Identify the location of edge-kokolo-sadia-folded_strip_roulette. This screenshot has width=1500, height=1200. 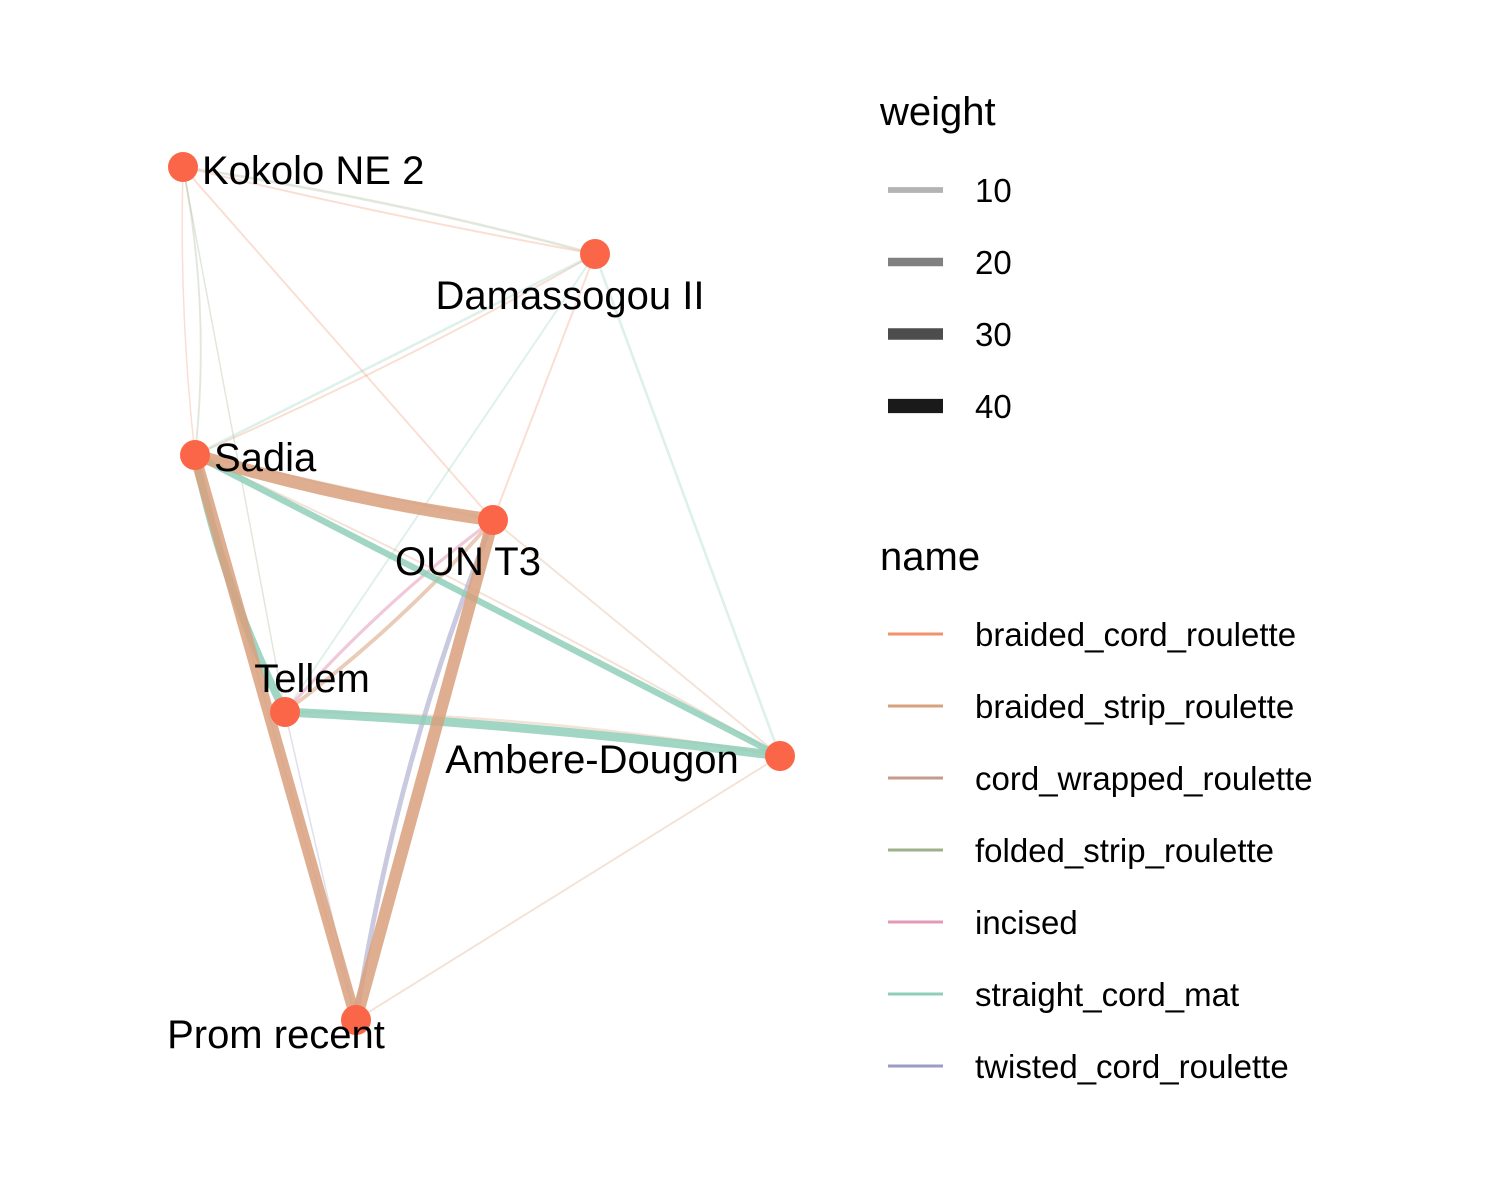
(192, 311).